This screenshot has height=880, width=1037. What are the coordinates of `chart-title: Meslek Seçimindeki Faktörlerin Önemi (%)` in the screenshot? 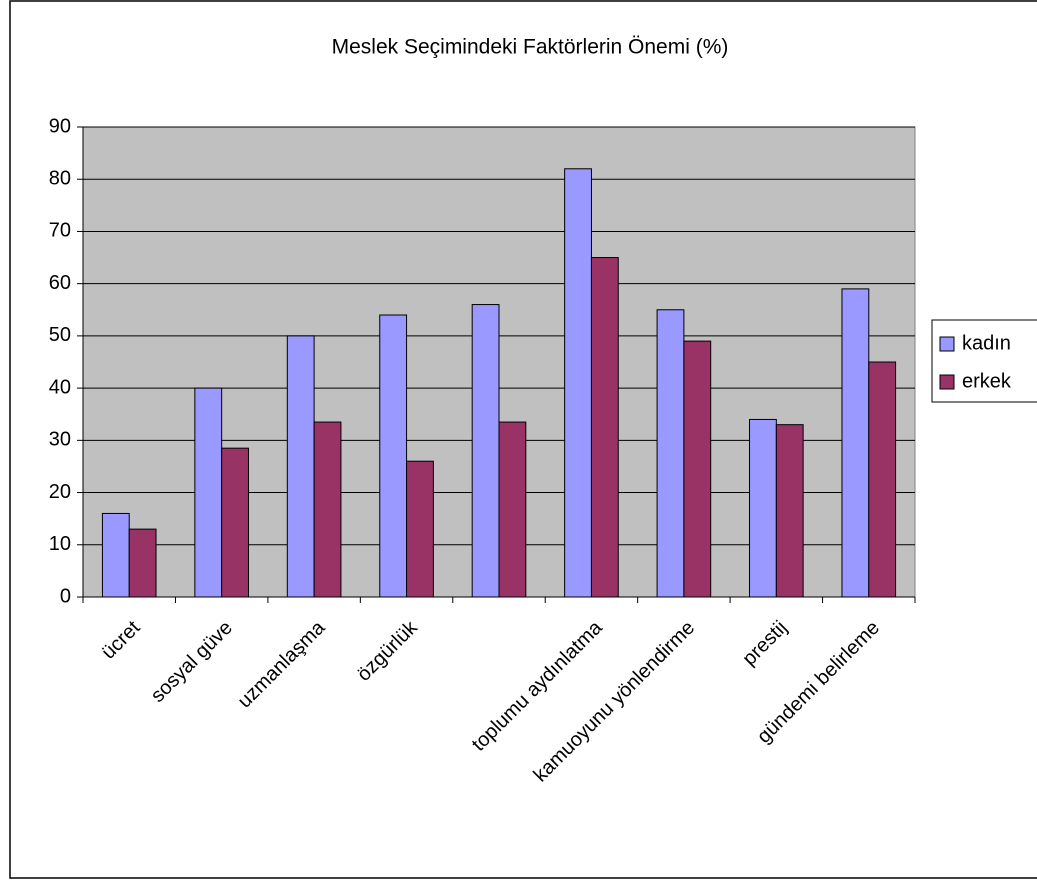 It's located at (530, 47).